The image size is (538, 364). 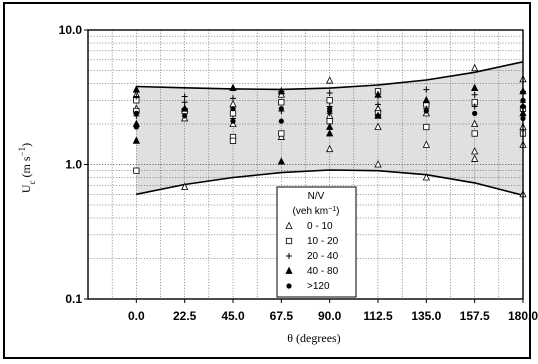 What do you see at coordinates (426, 316) in the screenshot?
I see `x-tick-label: 135.0` at bounding box center [426, 316].